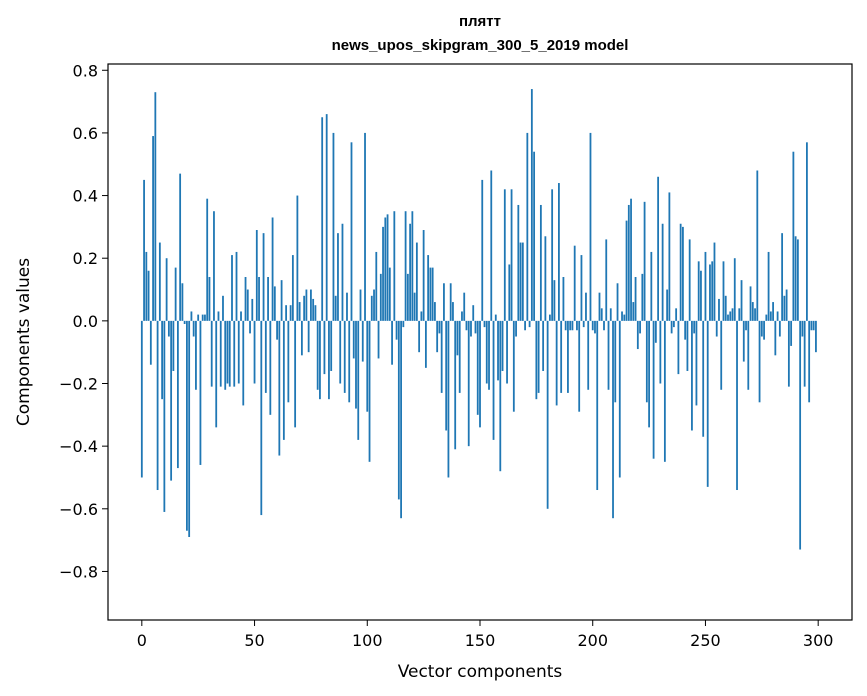 The image size is (867, 696). I want to click on x-axis-label: Vector components, so click(480, 672).